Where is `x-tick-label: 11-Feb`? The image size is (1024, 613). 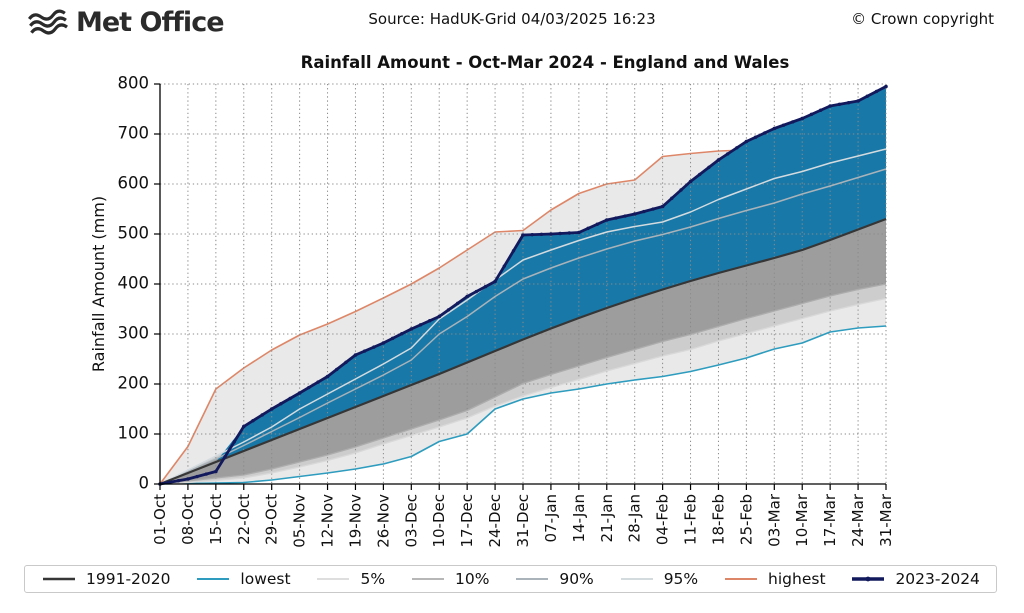 x-tick-label: 11-Feb is located at coordinates (691, 519).